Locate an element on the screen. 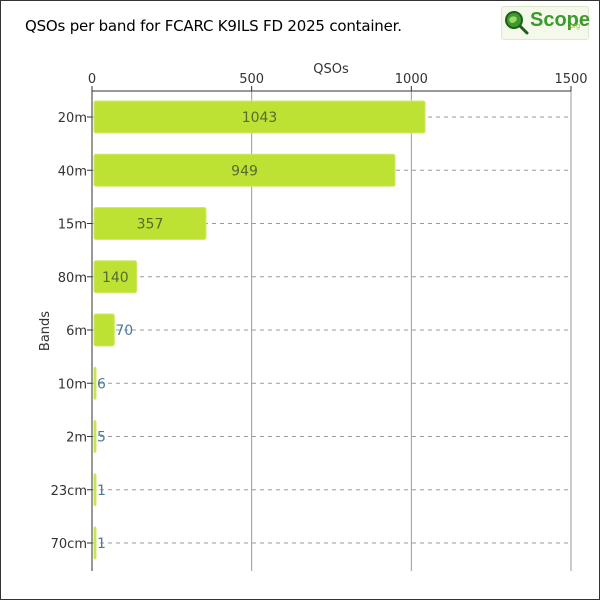  bar-15m is located at coordinates (150, 223).